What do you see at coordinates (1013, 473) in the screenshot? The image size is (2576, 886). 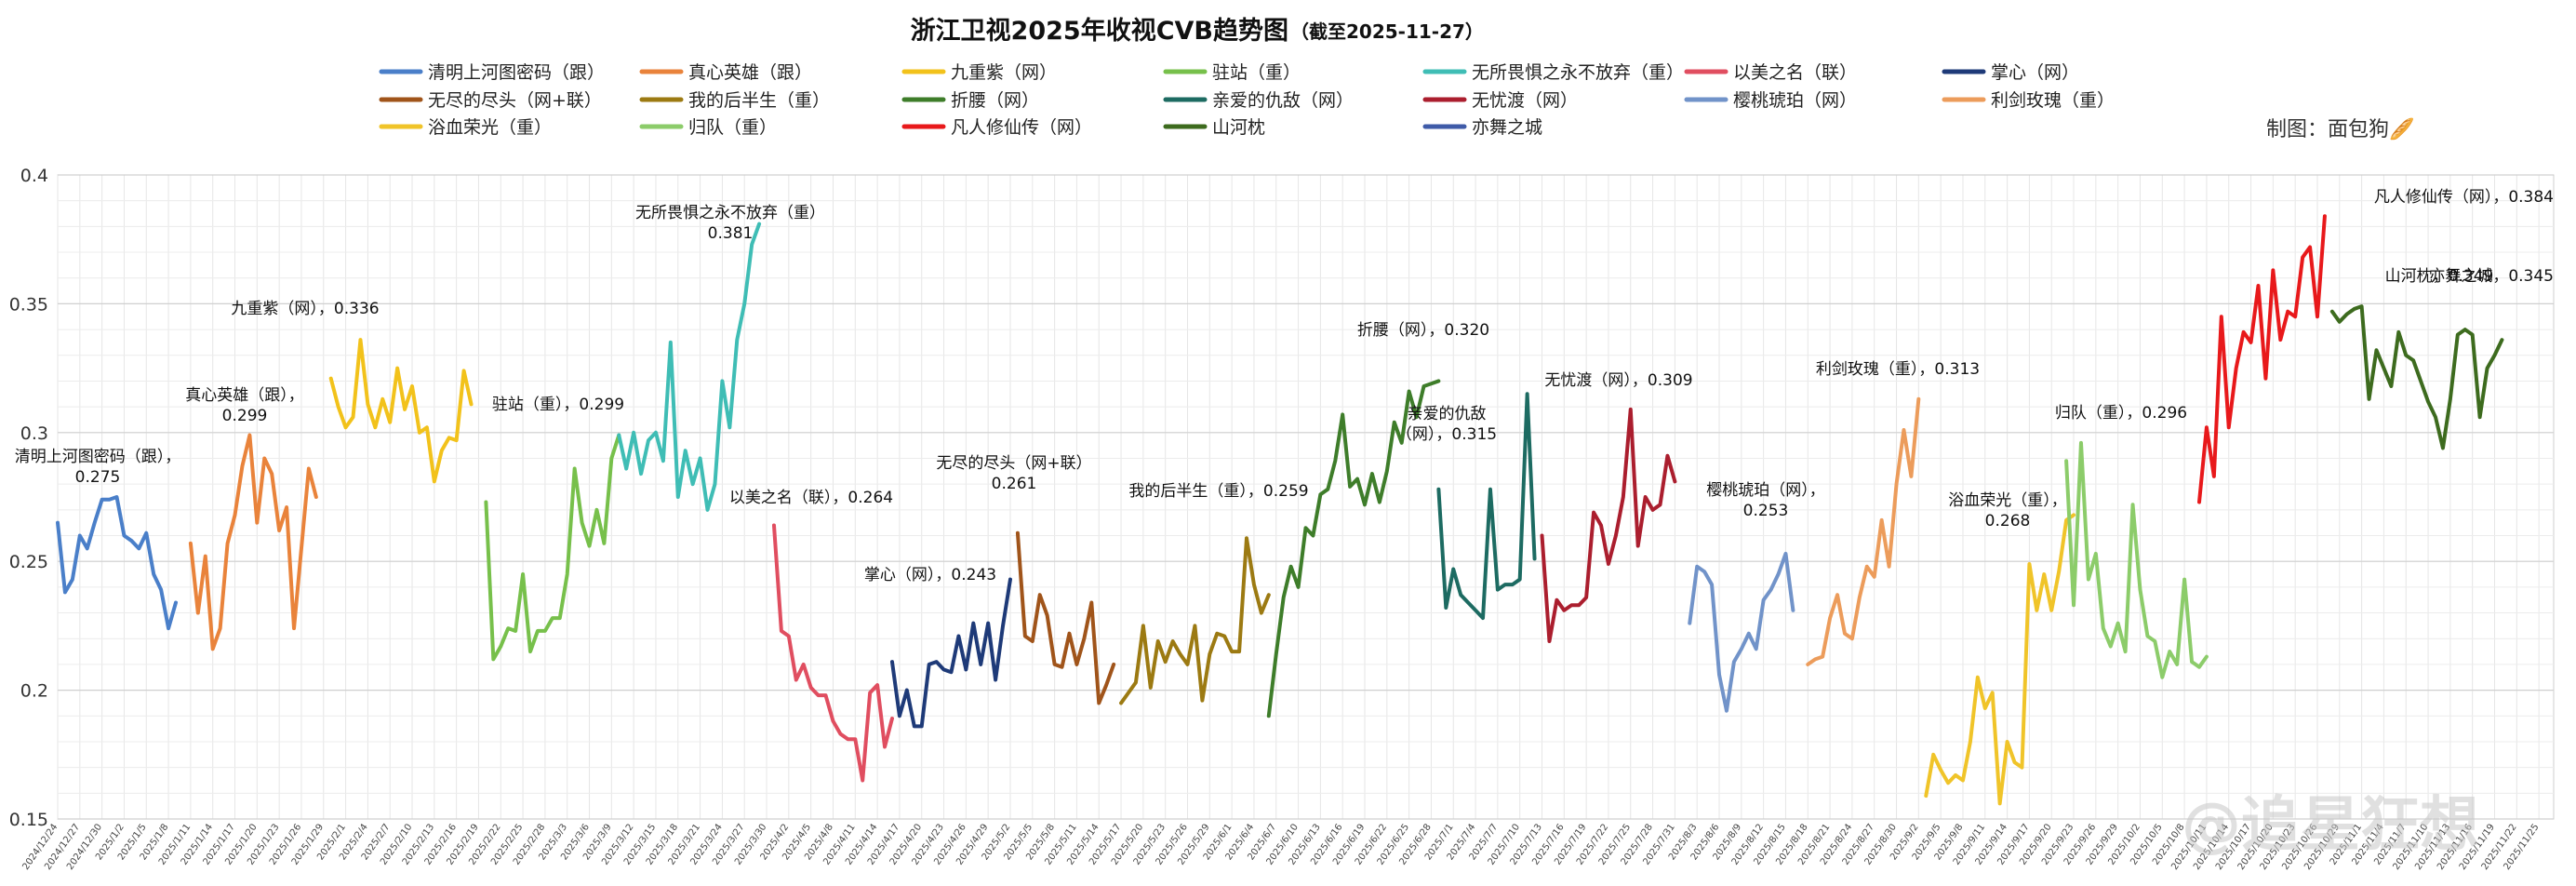 I see `data-annotation: 无尽的尽头（网+联） 0.261` at bounding box center [1013, 473].